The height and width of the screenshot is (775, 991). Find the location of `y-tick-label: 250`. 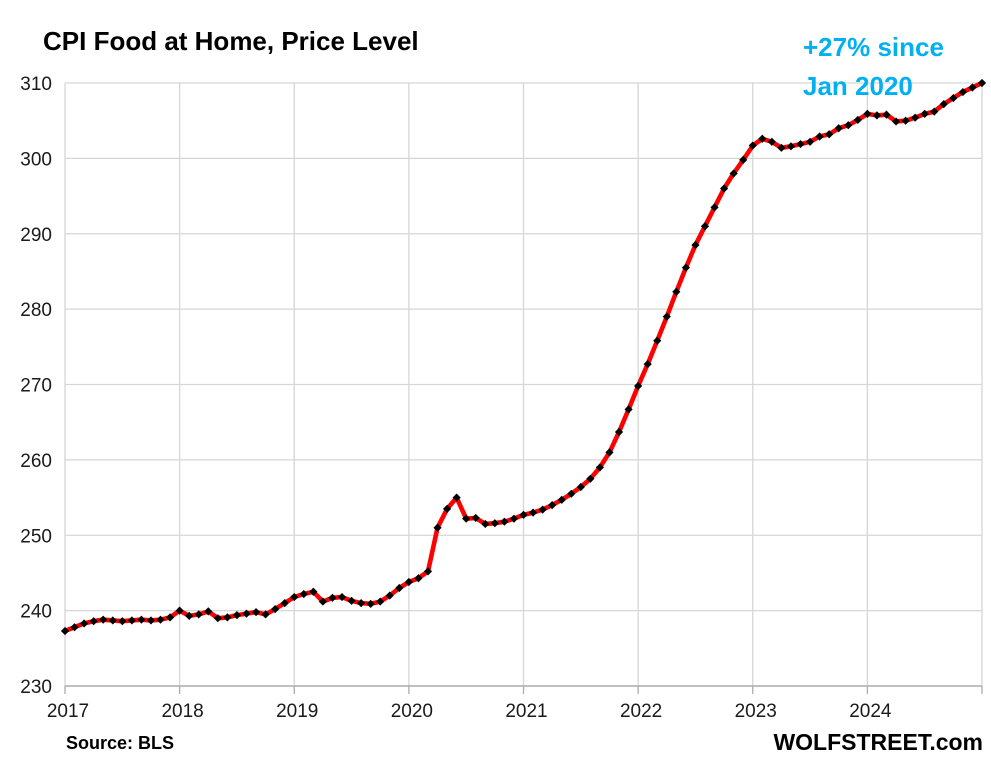

y-tick-label: 250 is located at coordinates (36, 536).